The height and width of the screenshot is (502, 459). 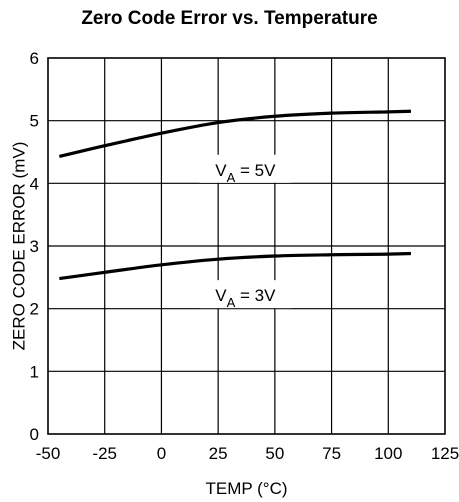 I want to click on x-tick-label: 0, so click(x=161, y=453).